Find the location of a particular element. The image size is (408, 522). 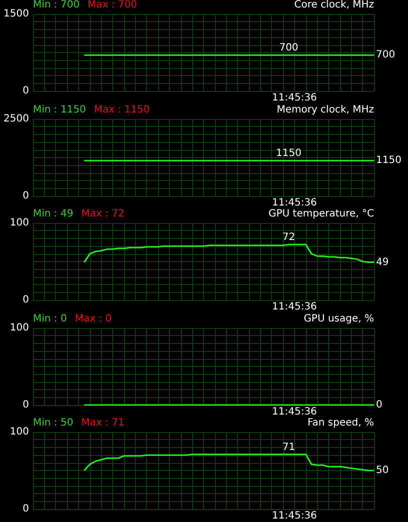

data-label: 49 is located at coordinates (382, 262).